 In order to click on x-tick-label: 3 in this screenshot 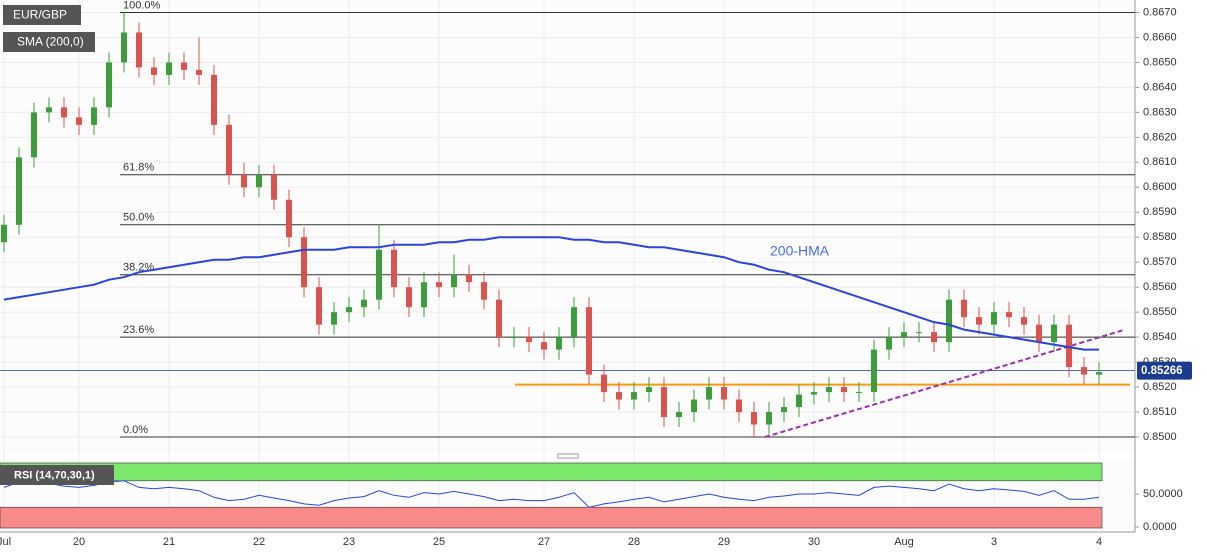, I will do `click(994, 542)`.